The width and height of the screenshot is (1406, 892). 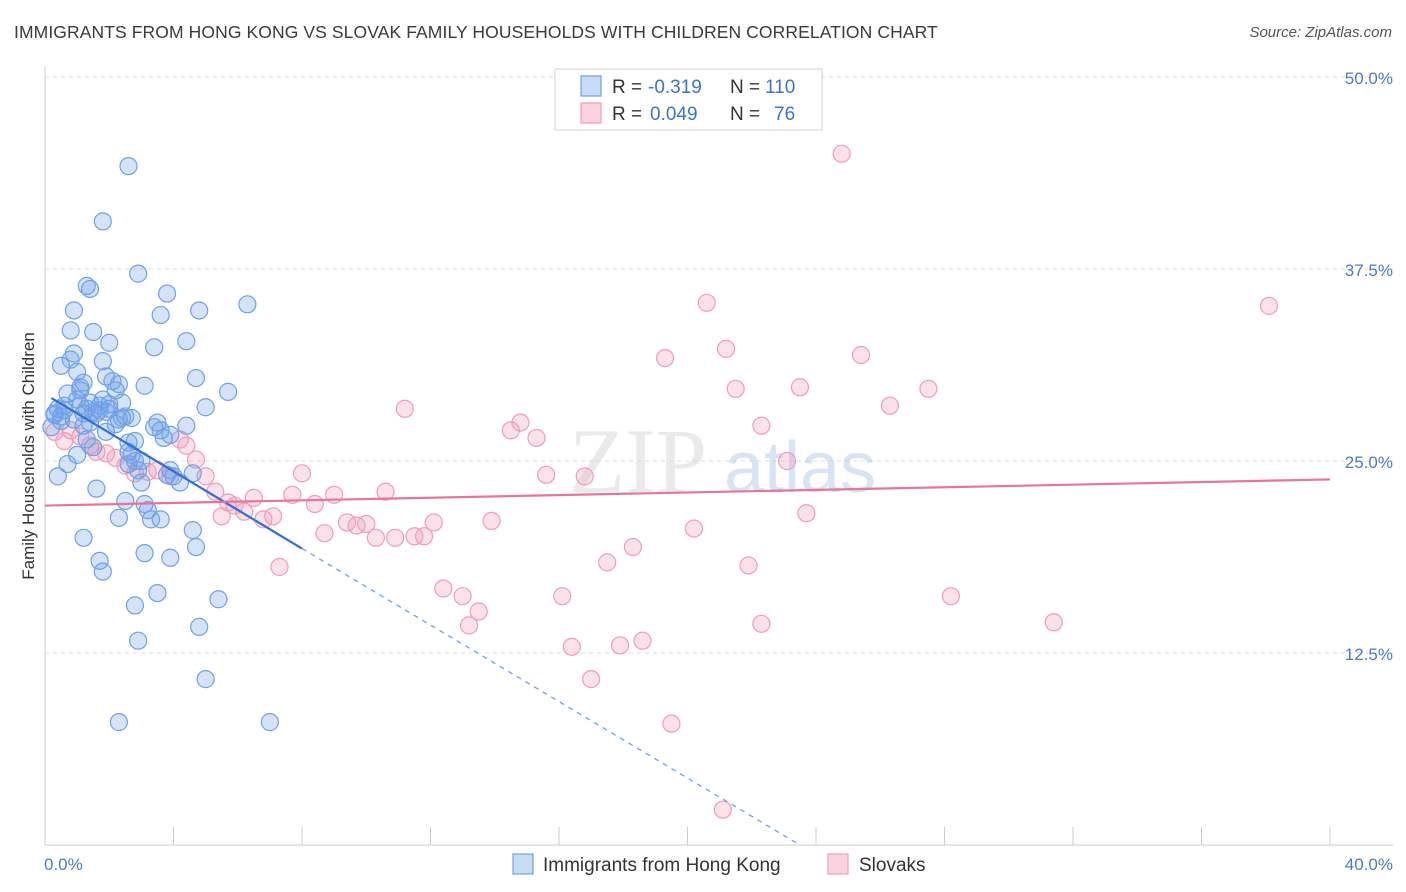 I want to click on x-tick-label-1: 40.0%, so click(x=1369, y=864).